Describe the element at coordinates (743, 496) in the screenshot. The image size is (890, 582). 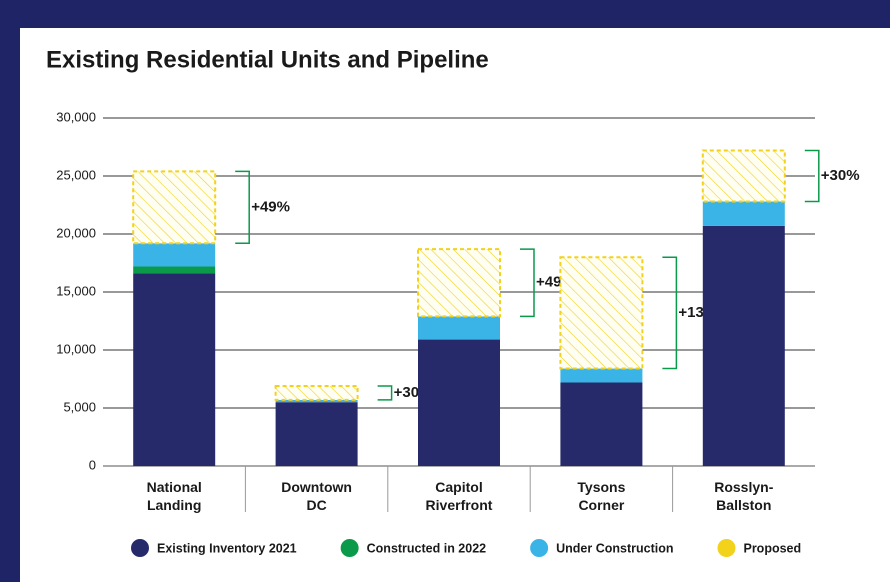
I see `x-tick-label: Rosslyn- Ballston` at that location.